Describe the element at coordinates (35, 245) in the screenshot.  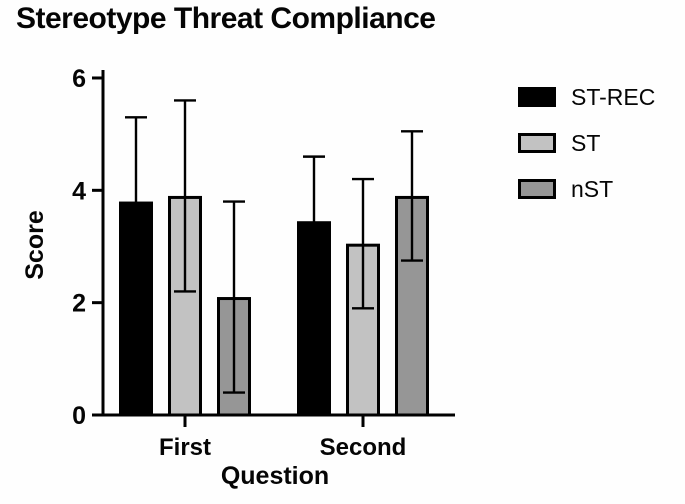
I see `y-axis-title: Score` at that location.